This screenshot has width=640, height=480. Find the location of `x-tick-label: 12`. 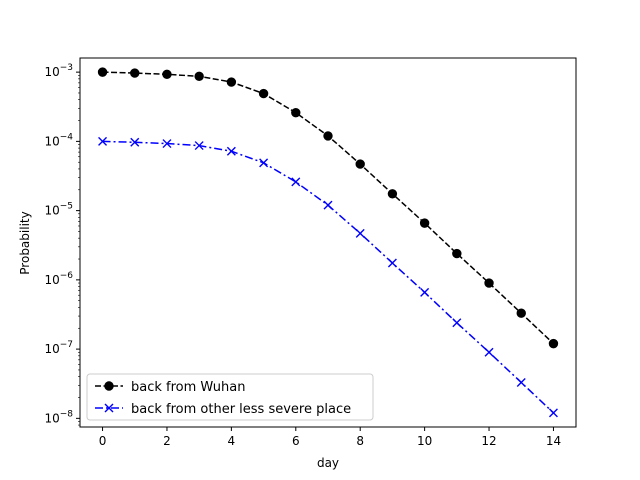

x-tick-label: 12 is located at coordinates (488, 441).